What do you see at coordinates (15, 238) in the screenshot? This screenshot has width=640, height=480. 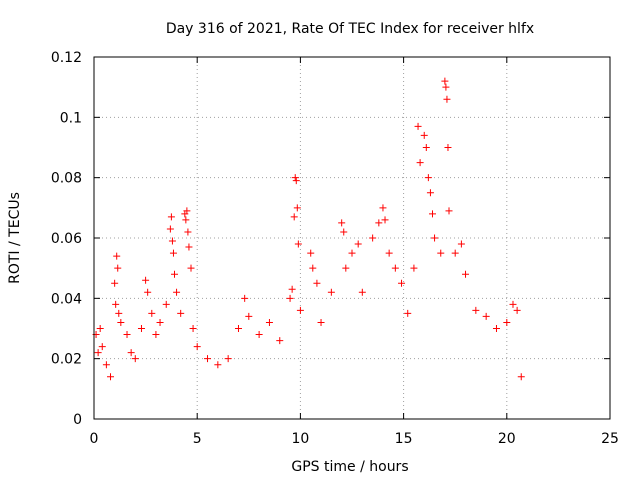 I see `y-axis-label: ROTI / TECUs` at bounding box center [15, 238].